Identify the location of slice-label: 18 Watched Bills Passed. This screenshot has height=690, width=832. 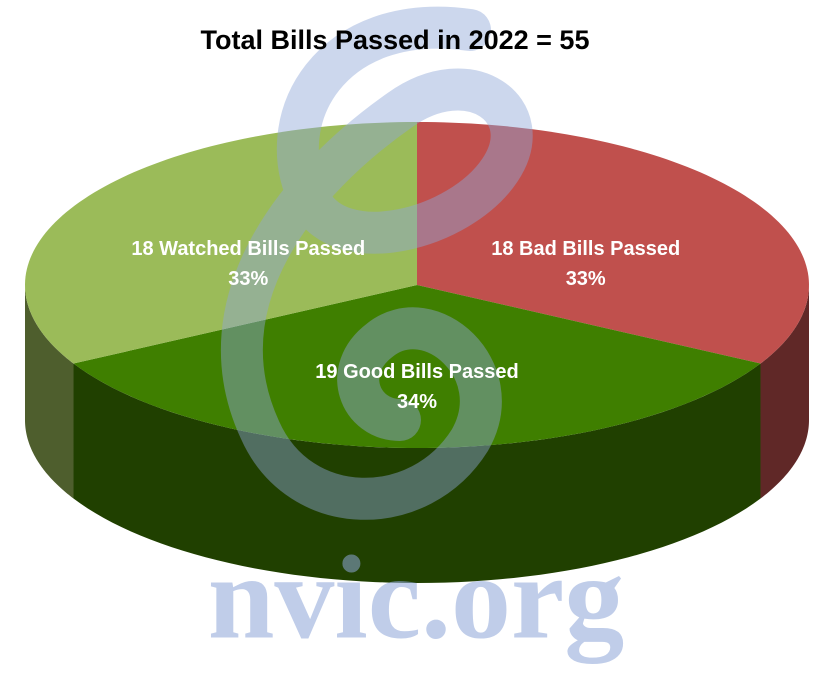
(248, 249).